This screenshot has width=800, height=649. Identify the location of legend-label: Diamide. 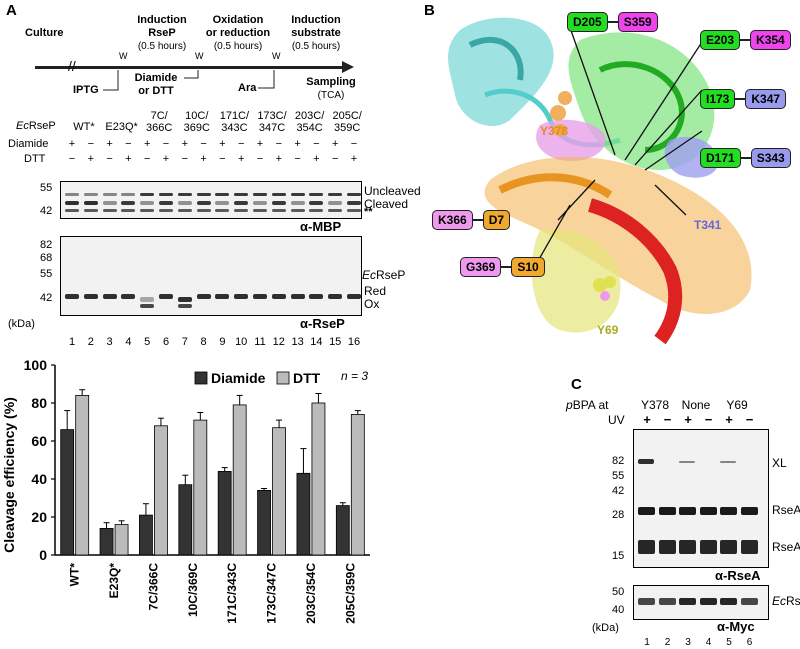
(238, 378).